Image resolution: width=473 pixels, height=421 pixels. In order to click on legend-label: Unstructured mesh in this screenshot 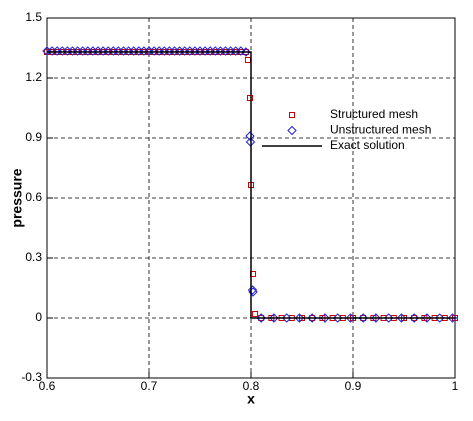, I will do `click(380, 130)`.